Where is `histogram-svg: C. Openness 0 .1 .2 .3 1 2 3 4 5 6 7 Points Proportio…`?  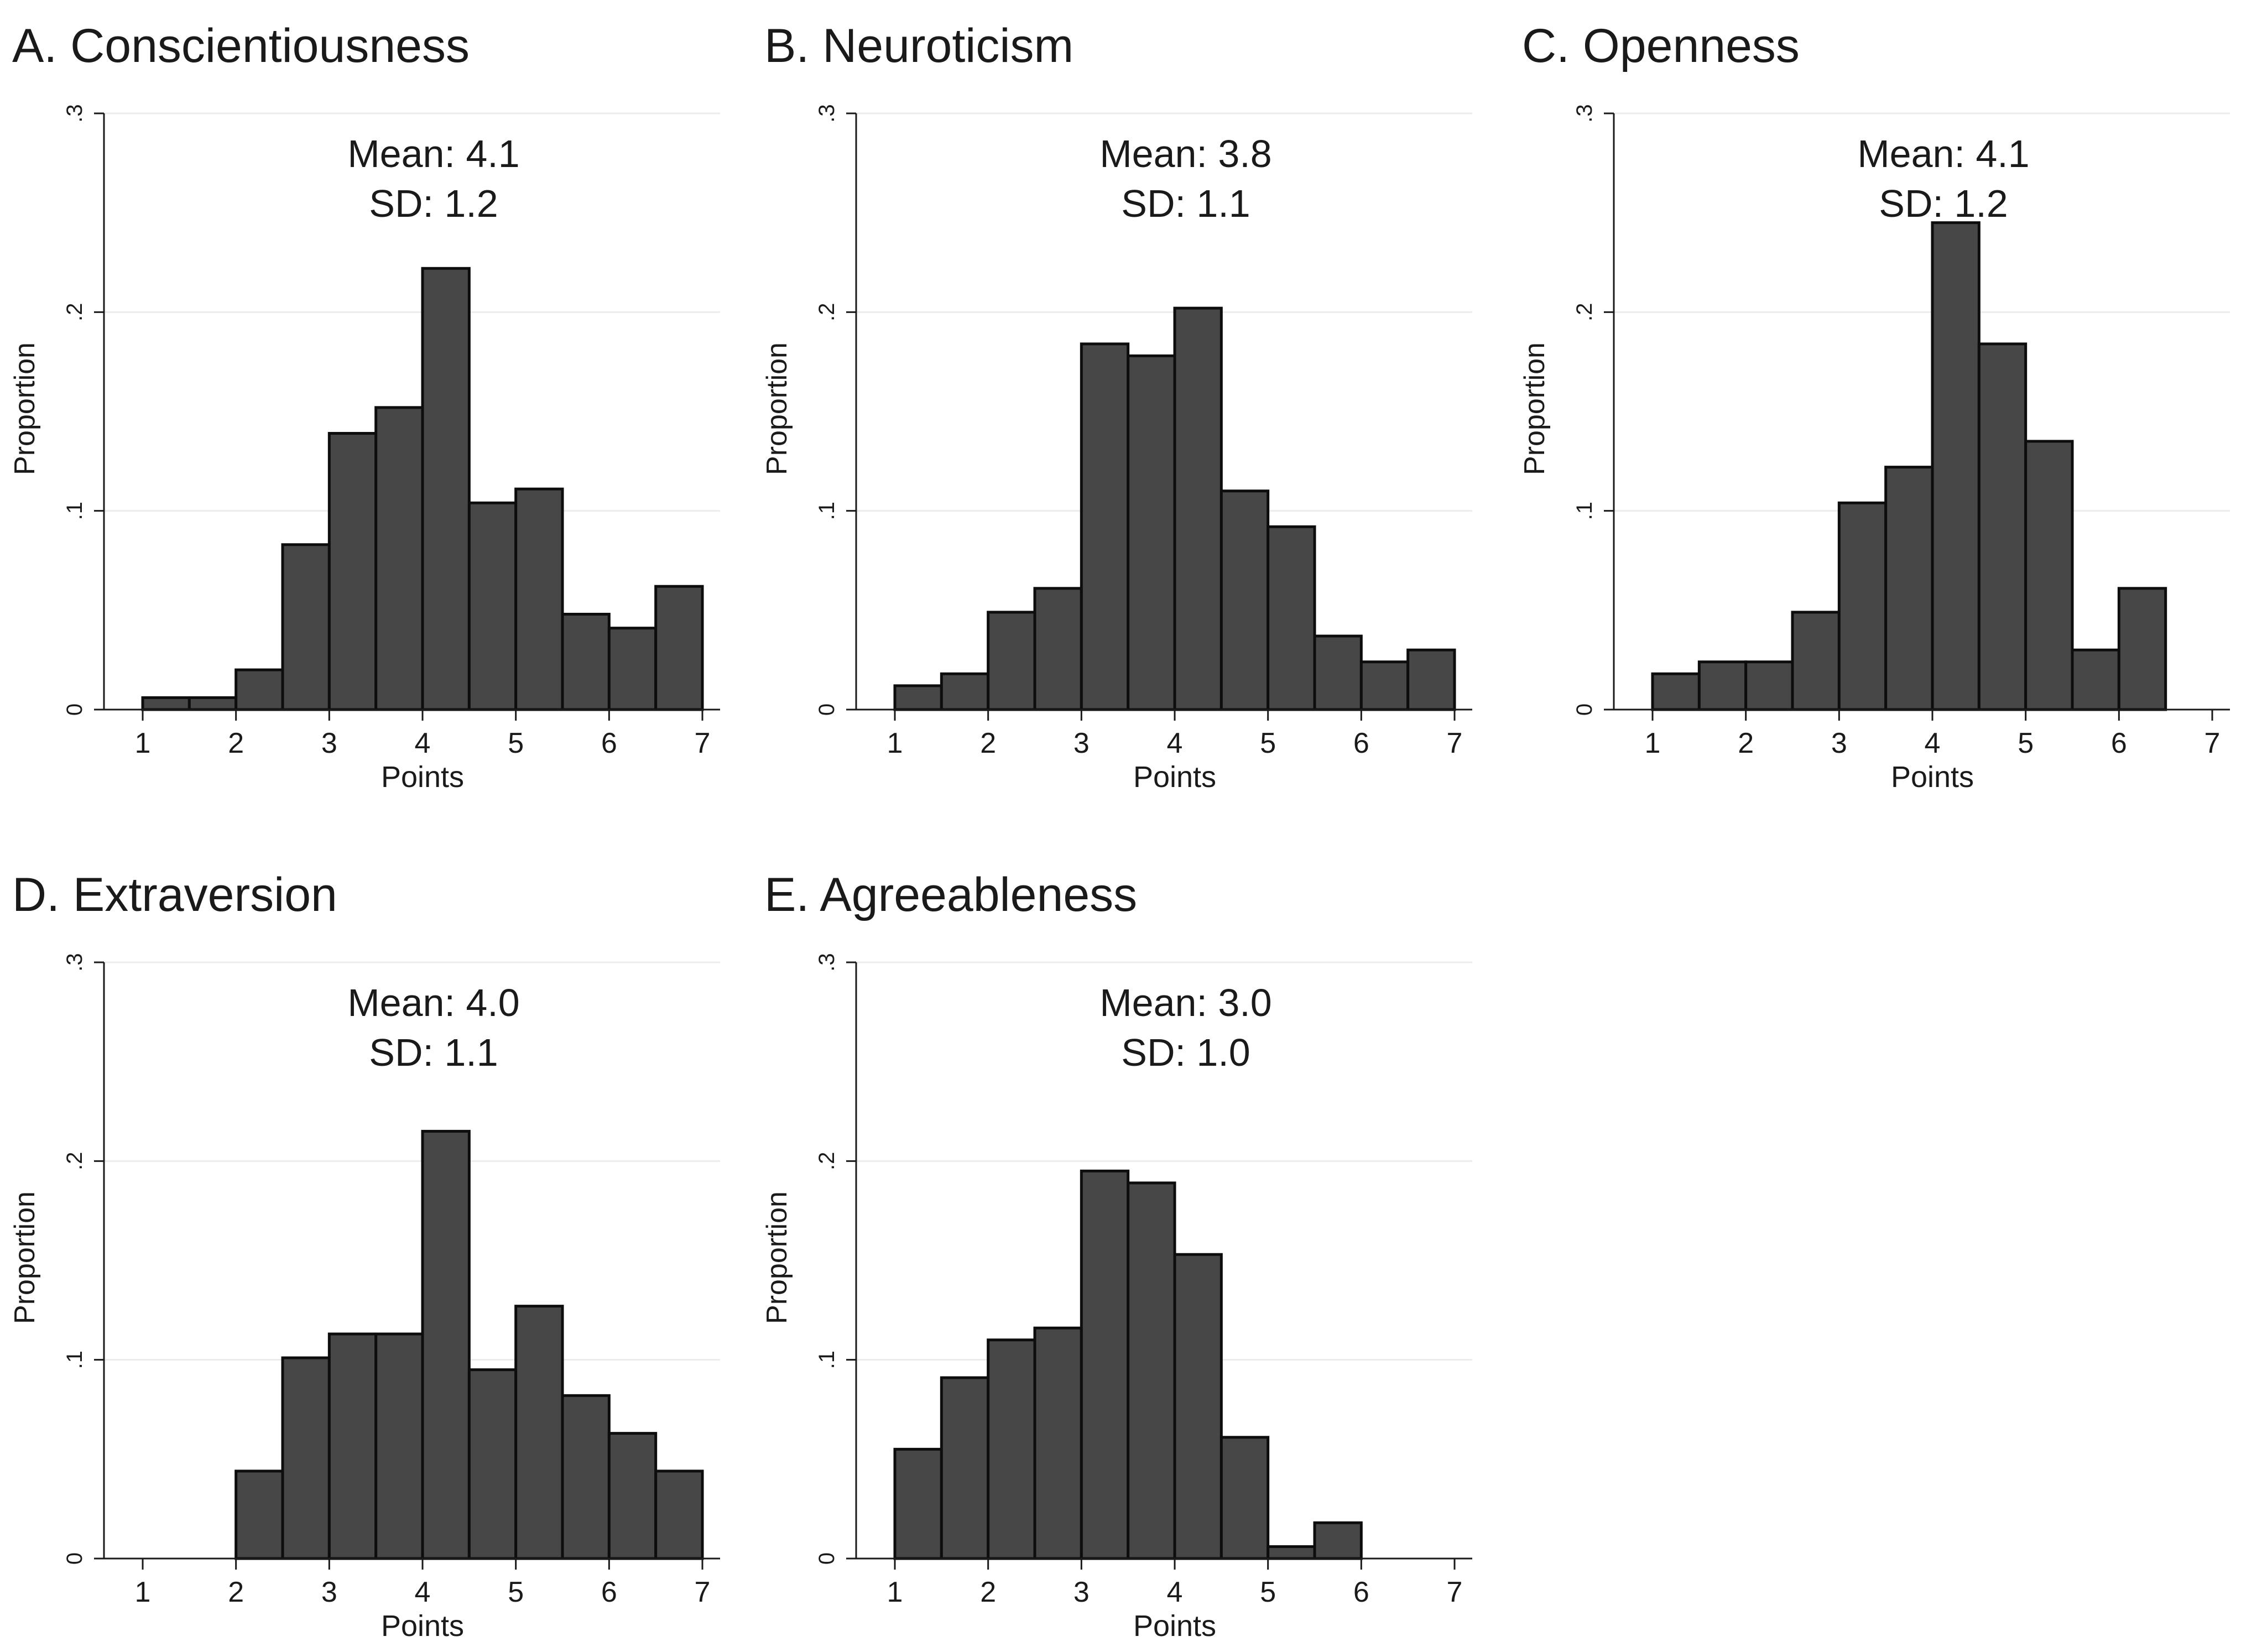
histogram-svg: C. Openness 0 .1 .2 .3 1 2 3 4 5 6 7 Points Proportio… is located at coordinates (1874, 406).